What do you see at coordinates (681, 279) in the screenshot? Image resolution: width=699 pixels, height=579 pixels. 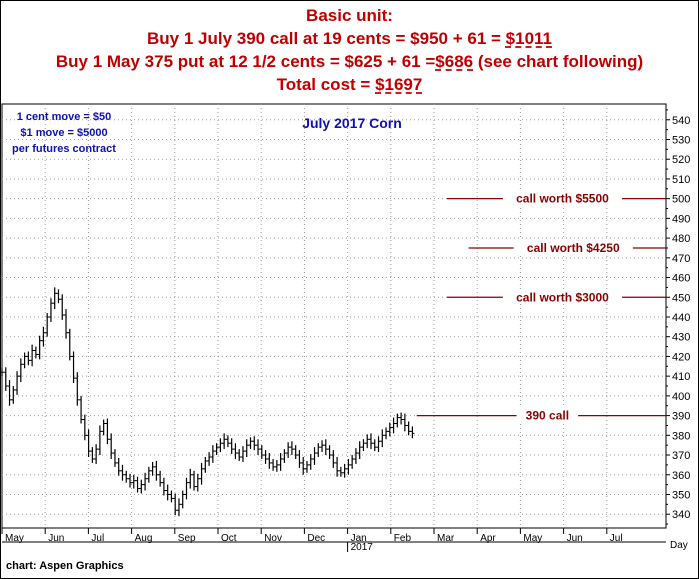 I see `y-tick-label: 460` at bounding box center [681, 279].